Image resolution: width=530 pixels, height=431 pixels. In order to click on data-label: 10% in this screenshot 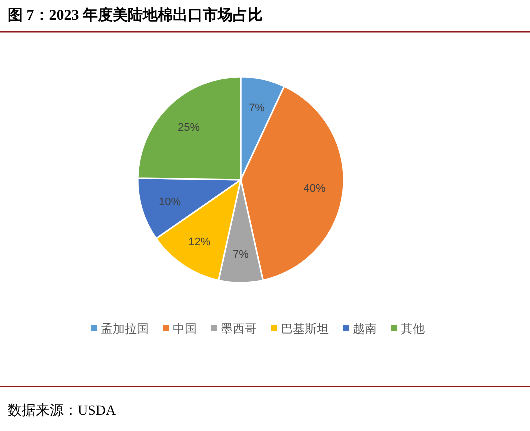, I will do `click(170, 202)`.